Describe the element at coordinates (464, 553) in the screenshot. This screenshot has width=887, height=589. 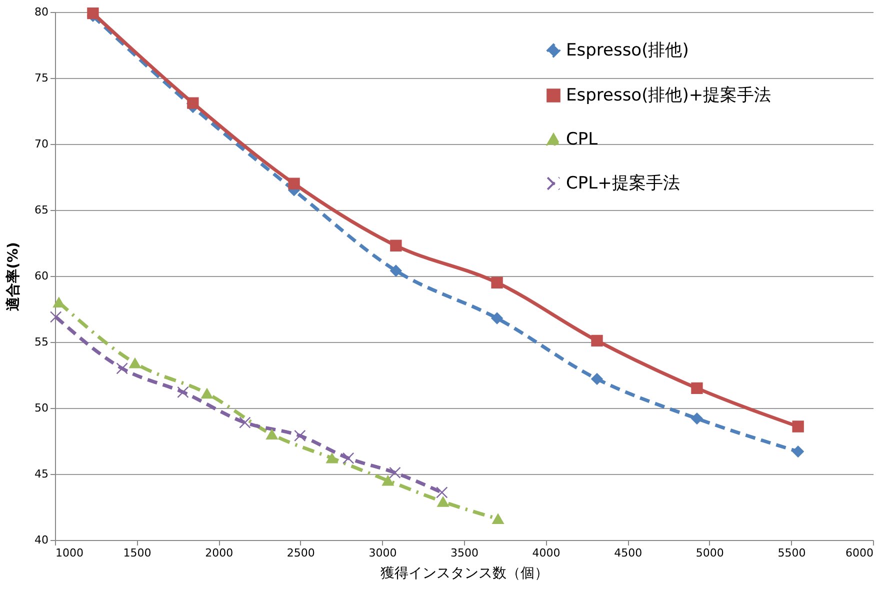
I see `x-tick-label: 3500` at that location.